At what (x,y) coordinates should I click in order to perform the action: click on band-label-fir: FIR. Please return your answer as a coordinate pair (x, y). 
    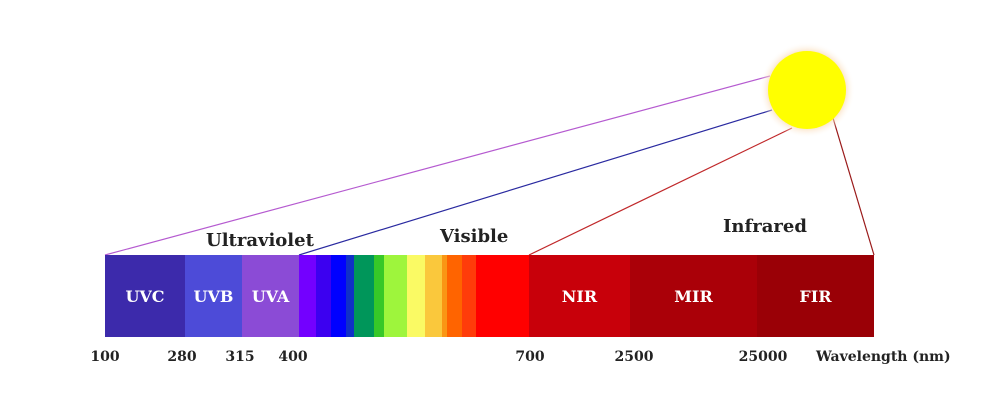
    Looking at the image, I should click on (815, 296).